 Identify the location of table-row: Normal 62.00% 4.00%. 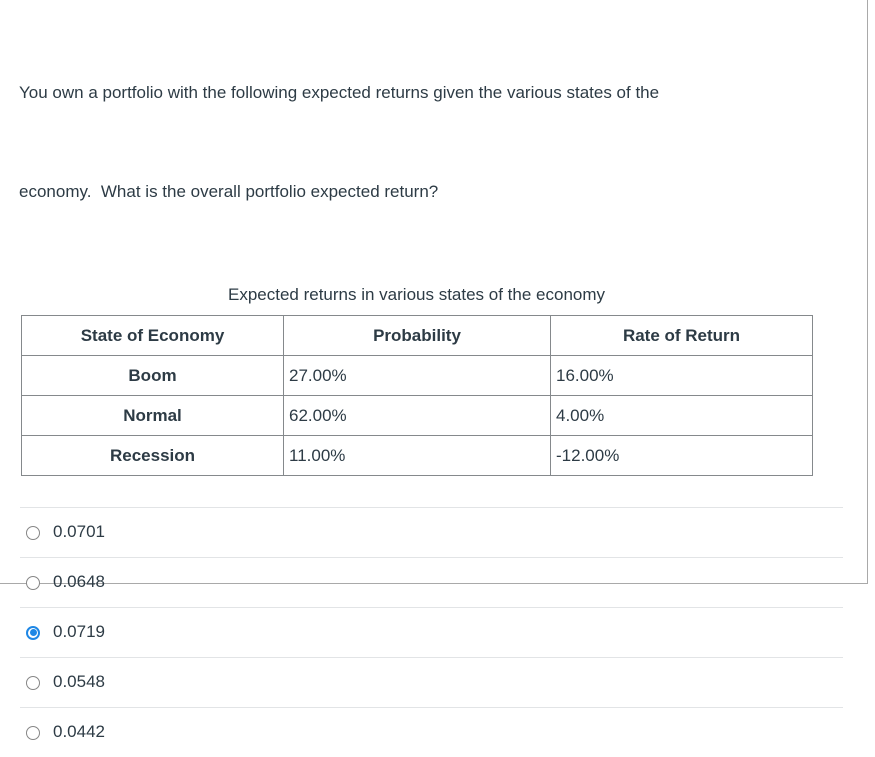
(417, 415).